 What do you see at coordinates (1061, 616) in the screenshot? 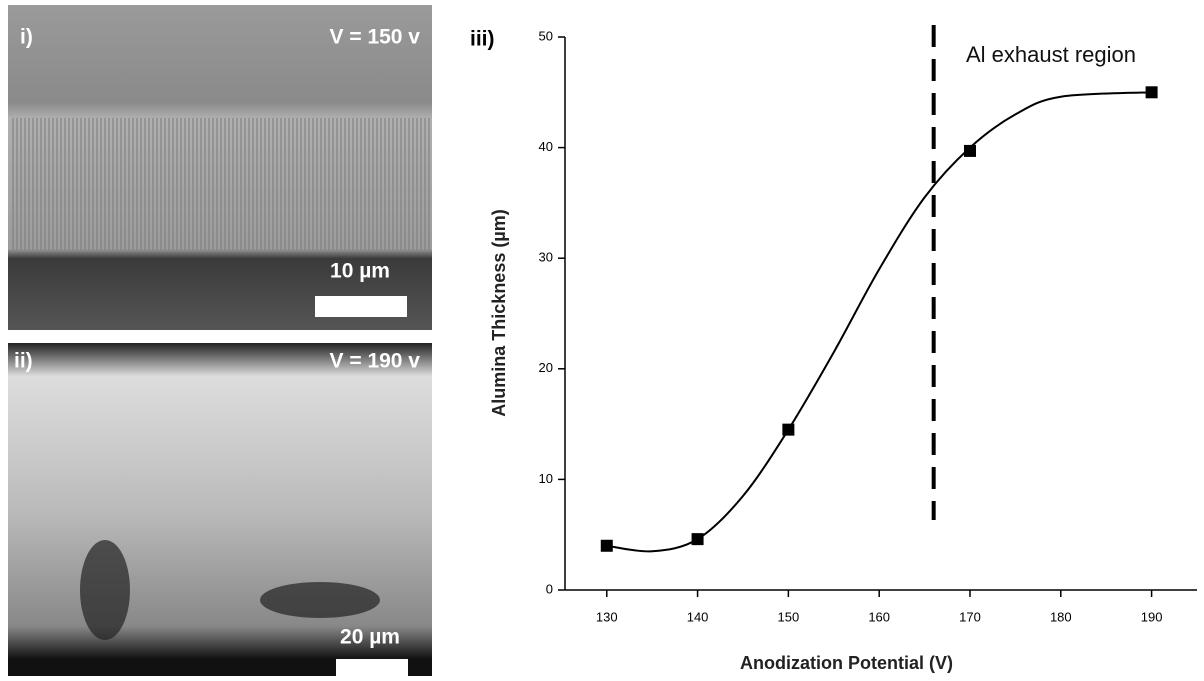
I see `x-tick-label: 180` at bounding box center [1061, 616].